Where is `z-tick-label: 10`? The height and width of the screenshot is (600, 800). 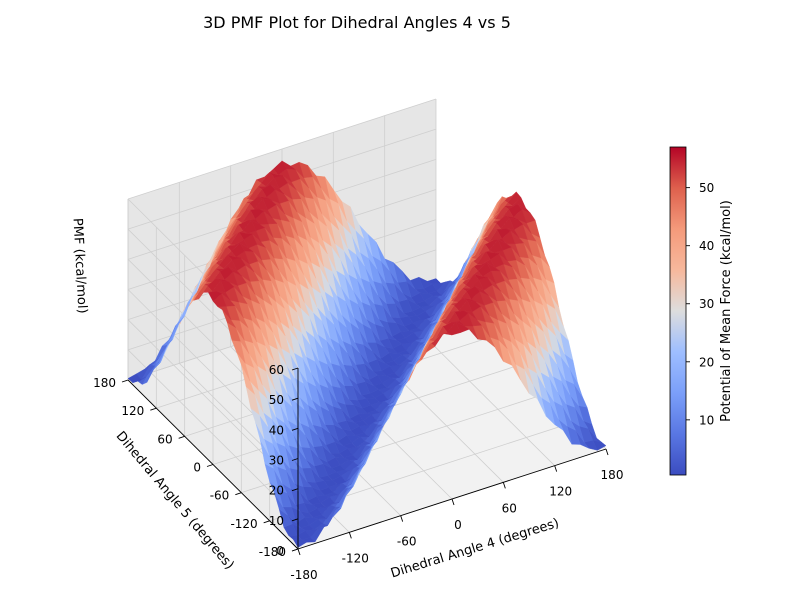
z-tick-label: 10 is located at coordinates (276, 521).